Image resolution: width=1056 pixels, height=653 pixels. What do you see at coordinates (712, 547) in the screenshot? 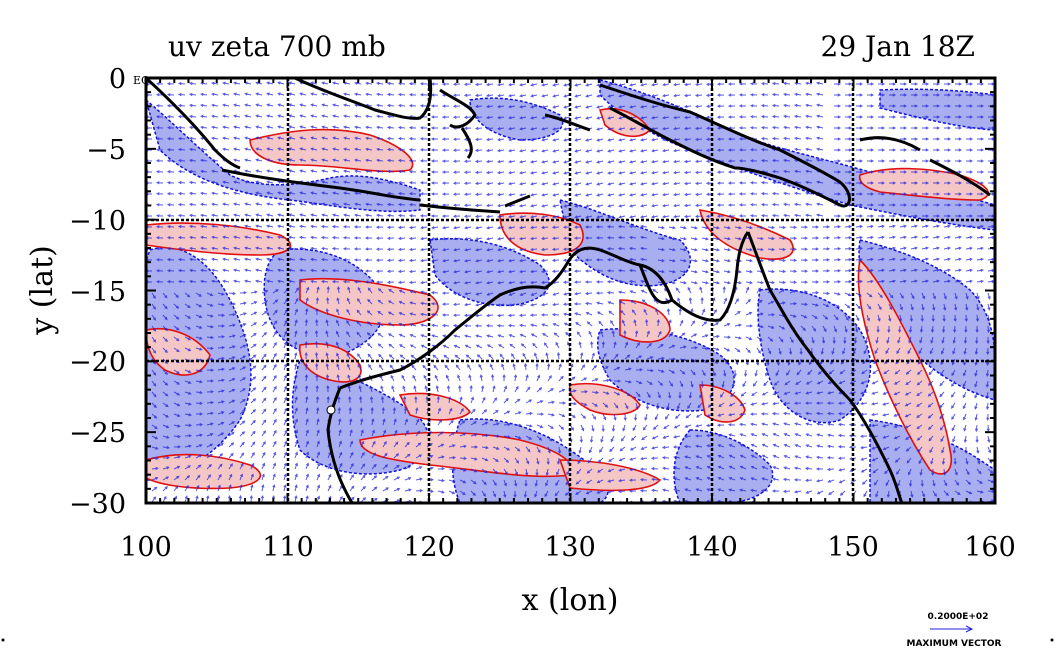
I see `x-tick-label: 140` at bounding box center [712, 547].